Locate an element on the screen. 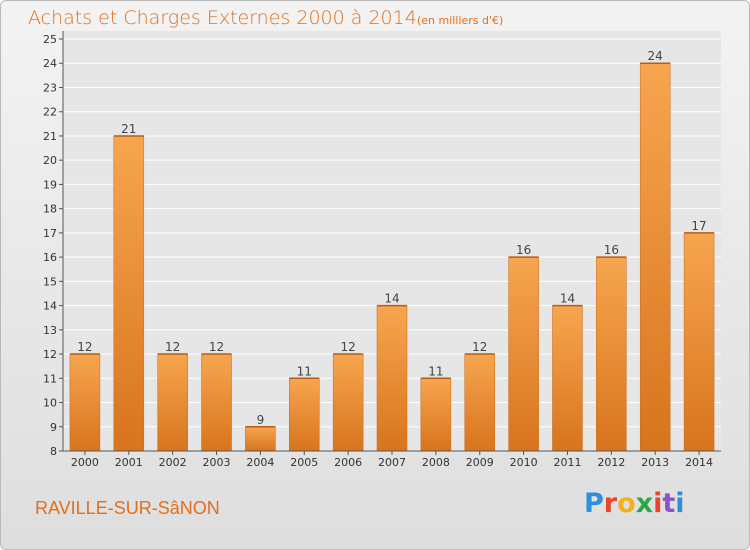 This screenshot has width=750, height=550. x-tick-label: 2009 is located at coordinates (480, 462).